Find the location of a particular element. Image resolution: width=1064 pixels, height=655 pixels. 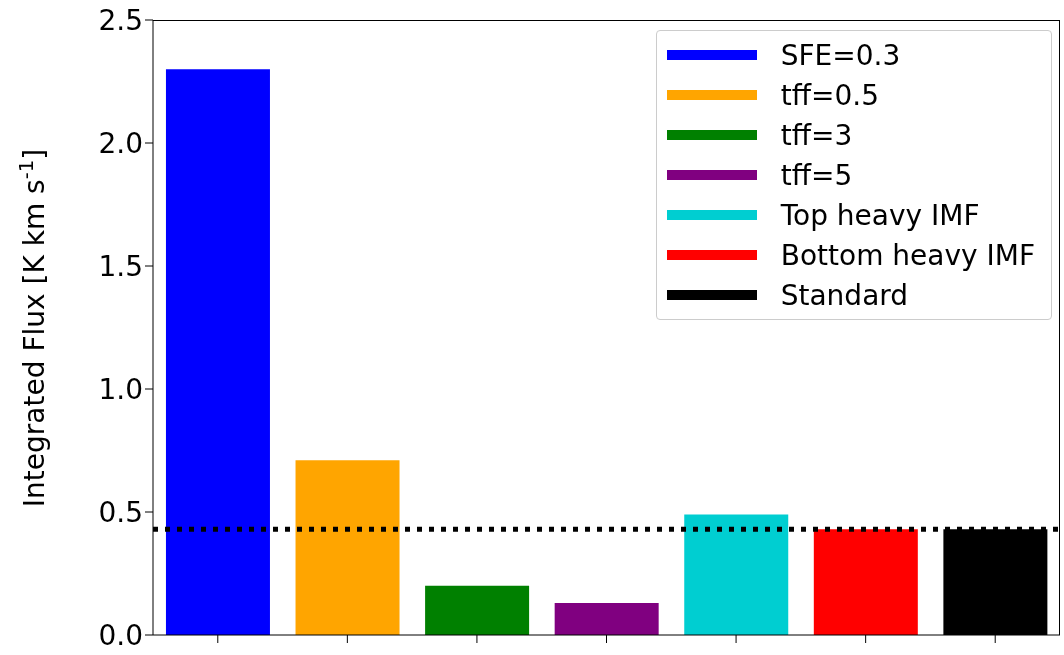

legend-label: Standard is located at coordinates (844, 295).